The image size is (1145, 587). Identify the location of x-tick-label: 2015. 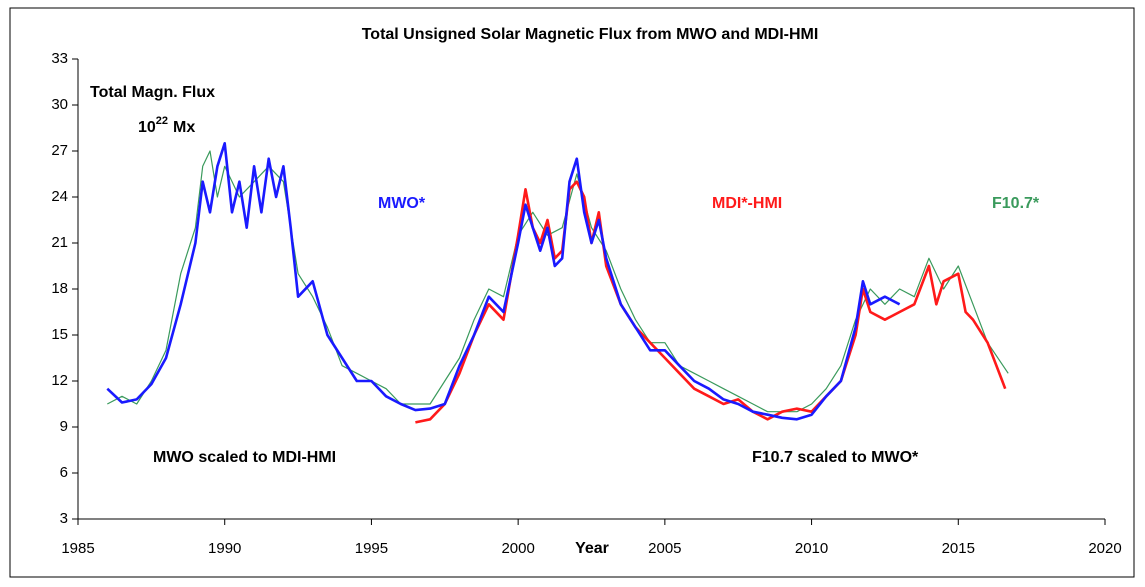
(958, 548).